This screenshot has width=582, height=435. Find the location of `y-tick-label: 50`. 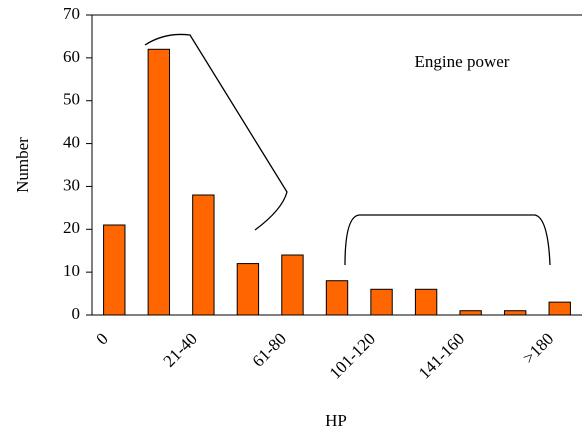

y-tick-label: 50 is located at coordinates (71, 99).